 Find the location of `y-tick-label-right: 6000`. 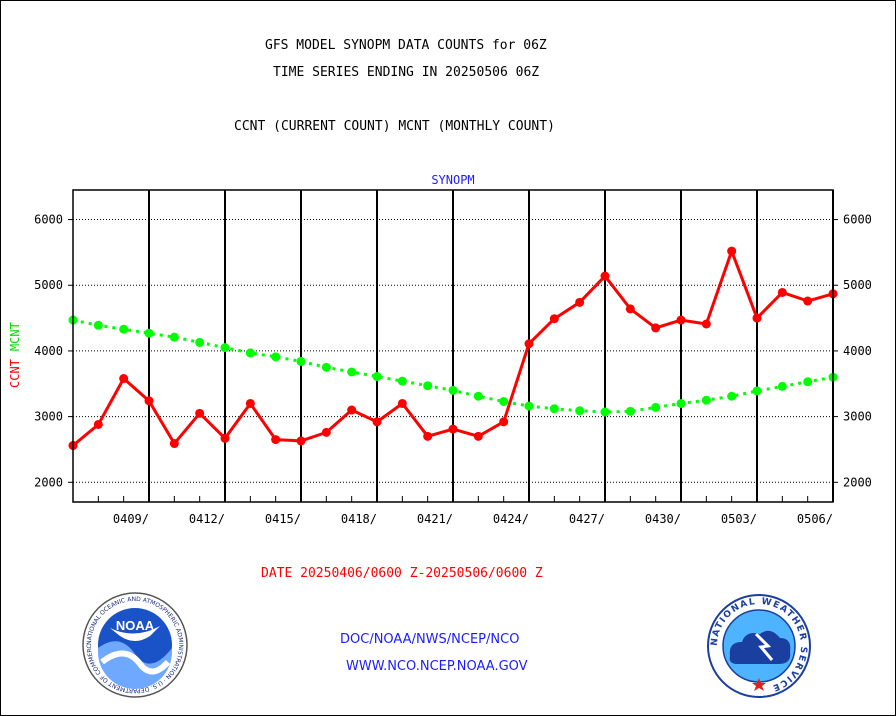

y-tick-label-right: 6000 is located at coordinates (857, 220).